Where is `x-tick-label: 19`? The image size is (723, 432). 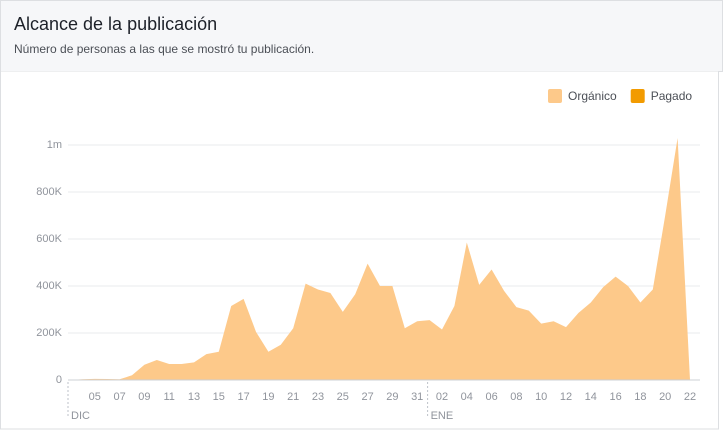
x-tick-label: 19 is located at coordinates (268, 397).